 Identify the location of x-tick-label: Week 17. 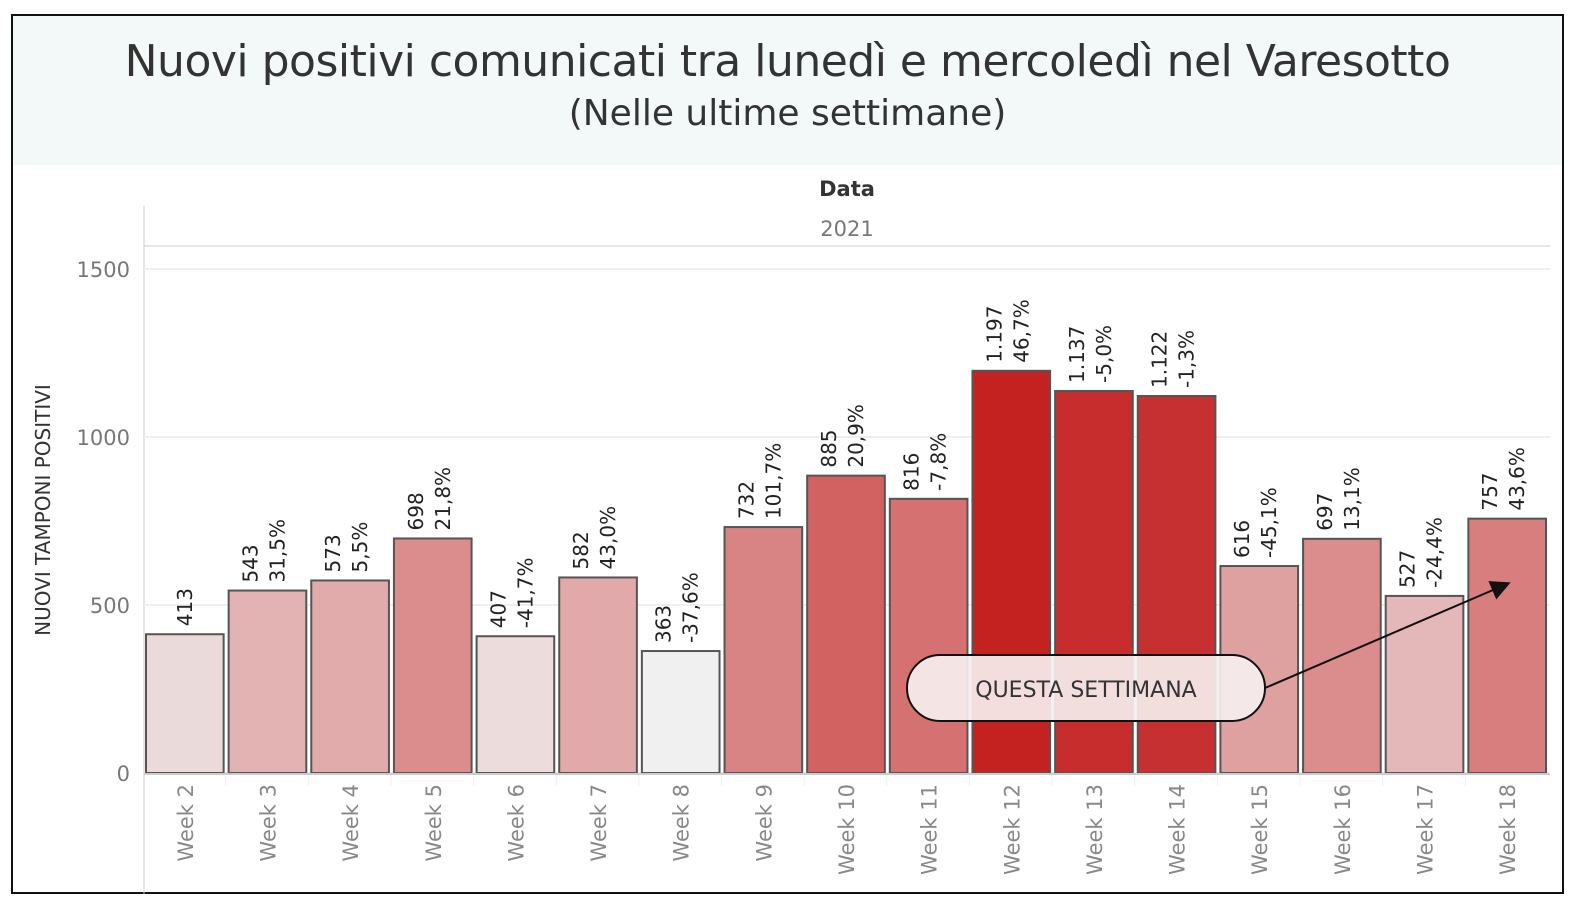
(1426, 829).